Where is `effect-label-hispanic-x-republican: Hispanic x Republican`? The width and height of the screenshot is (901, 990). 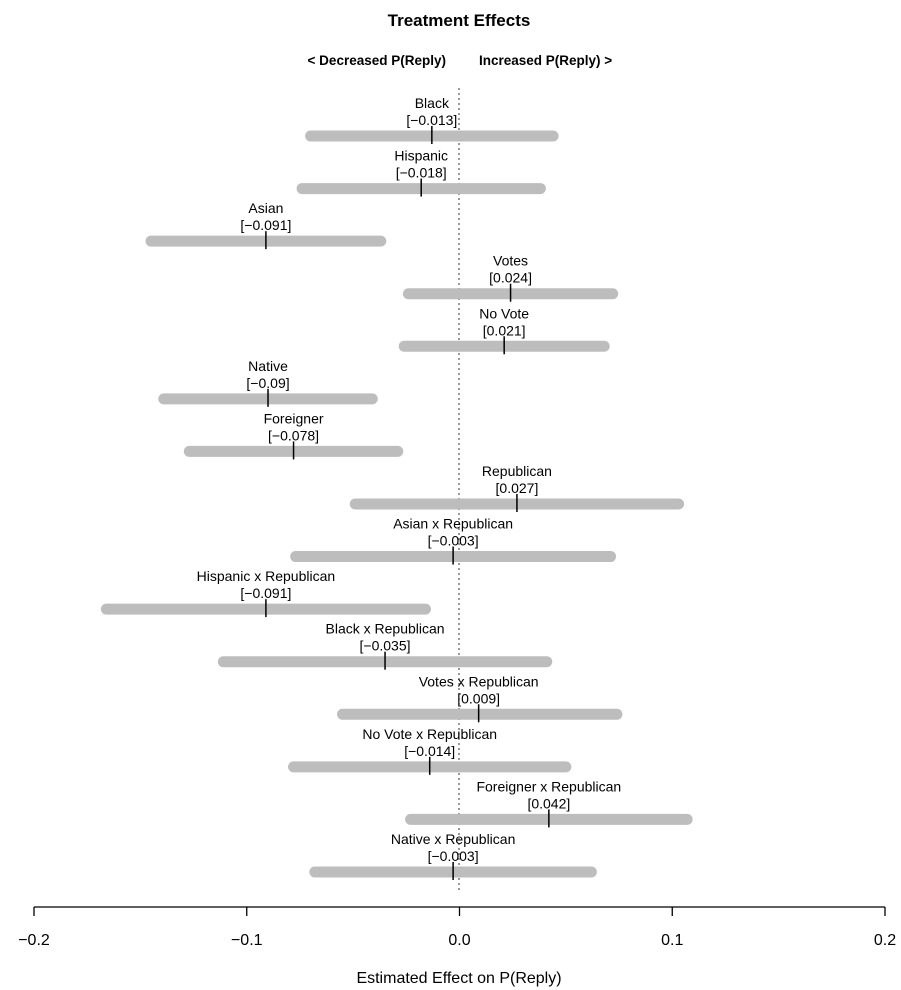 effect-label-hispanic-x-republican: Hispanic x Republican is located at coordinates (266, 576).